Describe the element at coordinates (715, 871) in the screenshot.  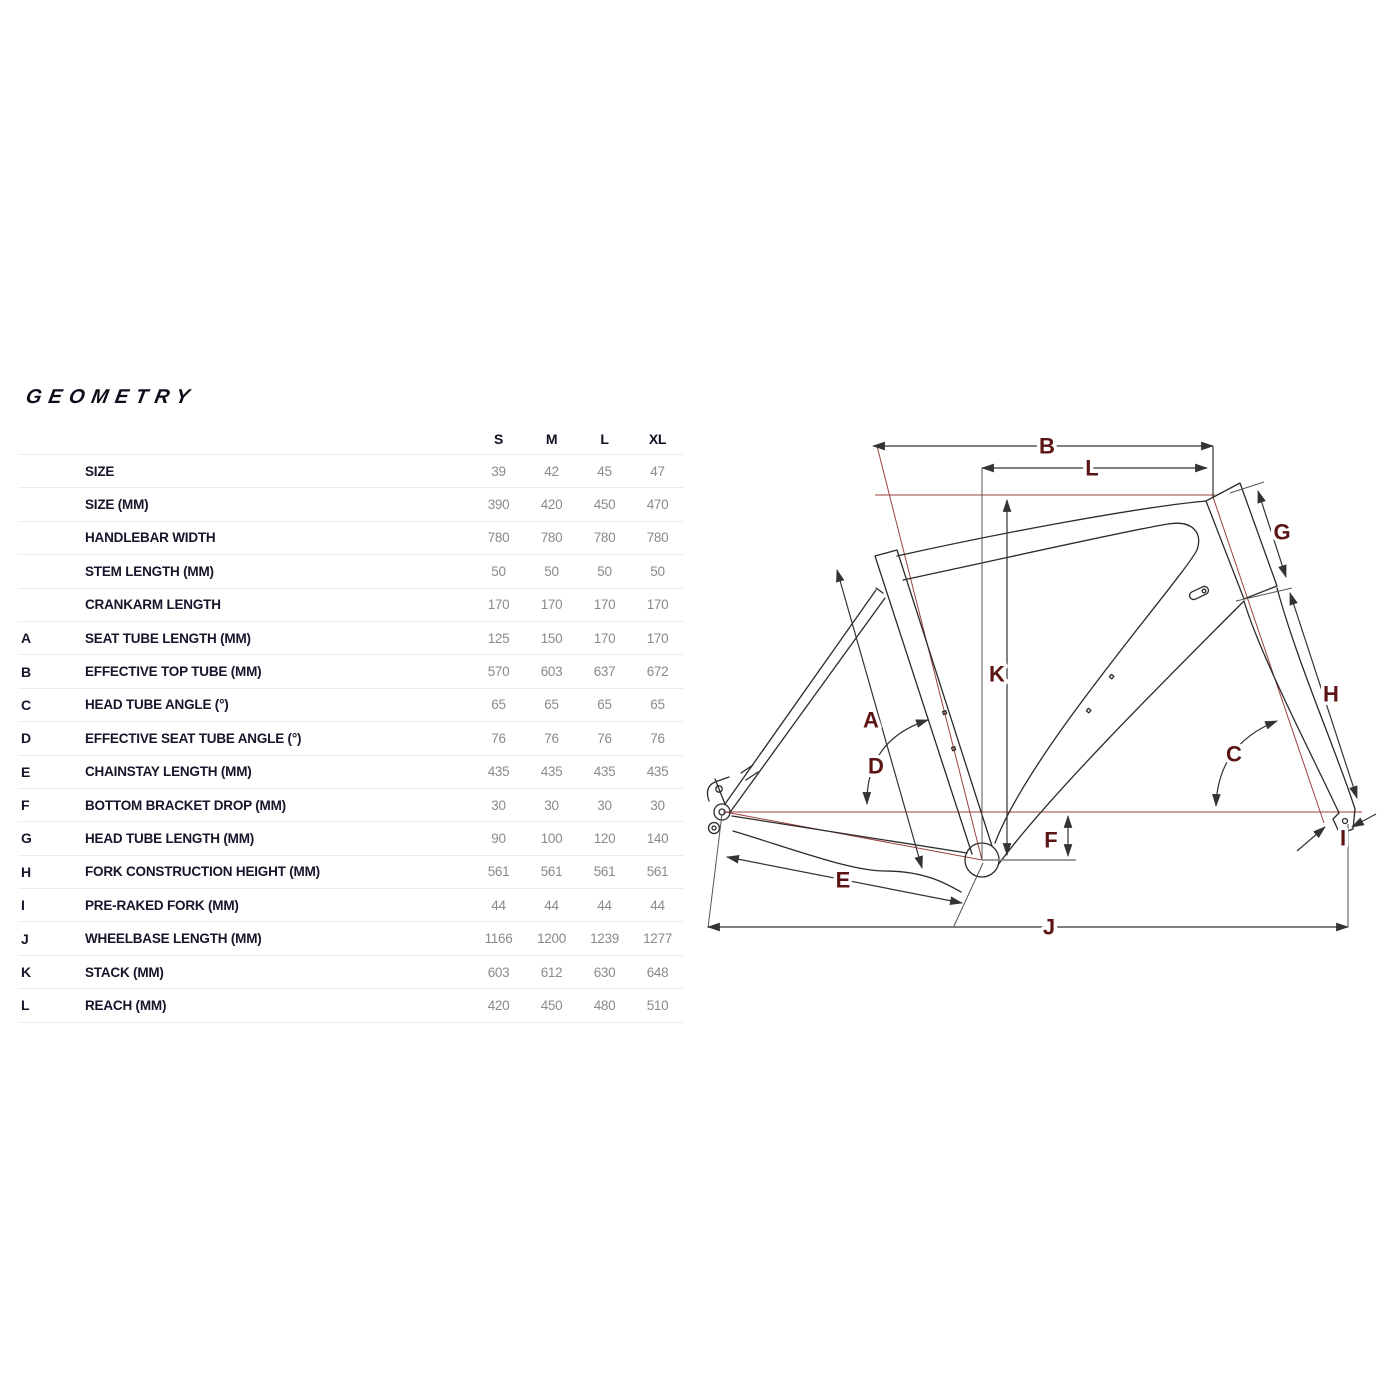
I see `dim-E-ext-left` at that location.